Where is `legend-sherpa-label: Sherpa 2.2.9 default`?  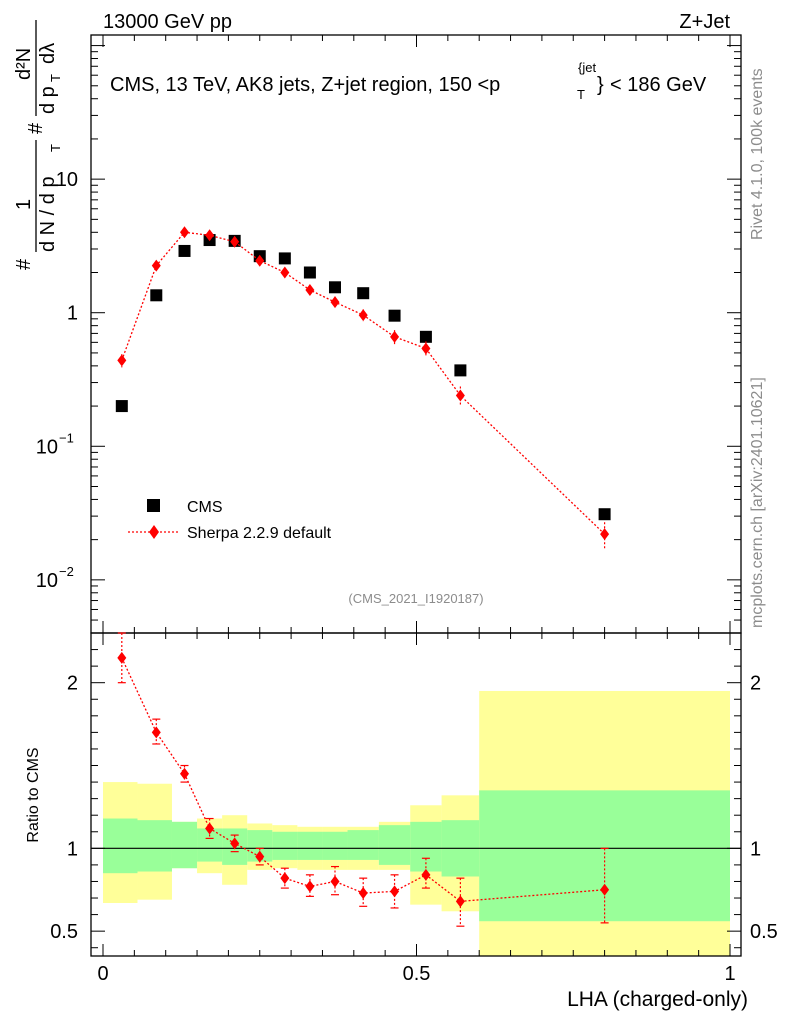 legend-sherpa-label: Sherpa 2.2.9 default is located at coordinates (259, 533).